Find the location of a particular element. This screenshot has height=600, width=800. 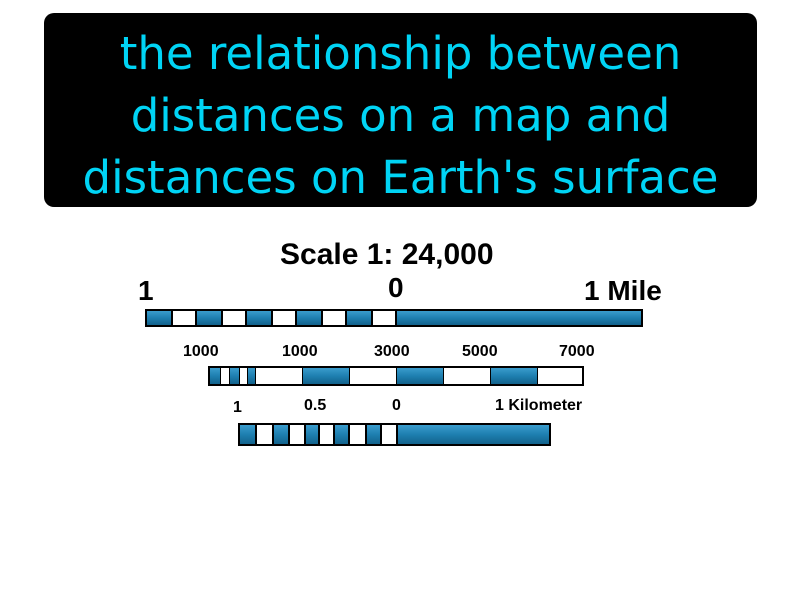

mile-left-label: 1 is located at coordinates (146, 290).